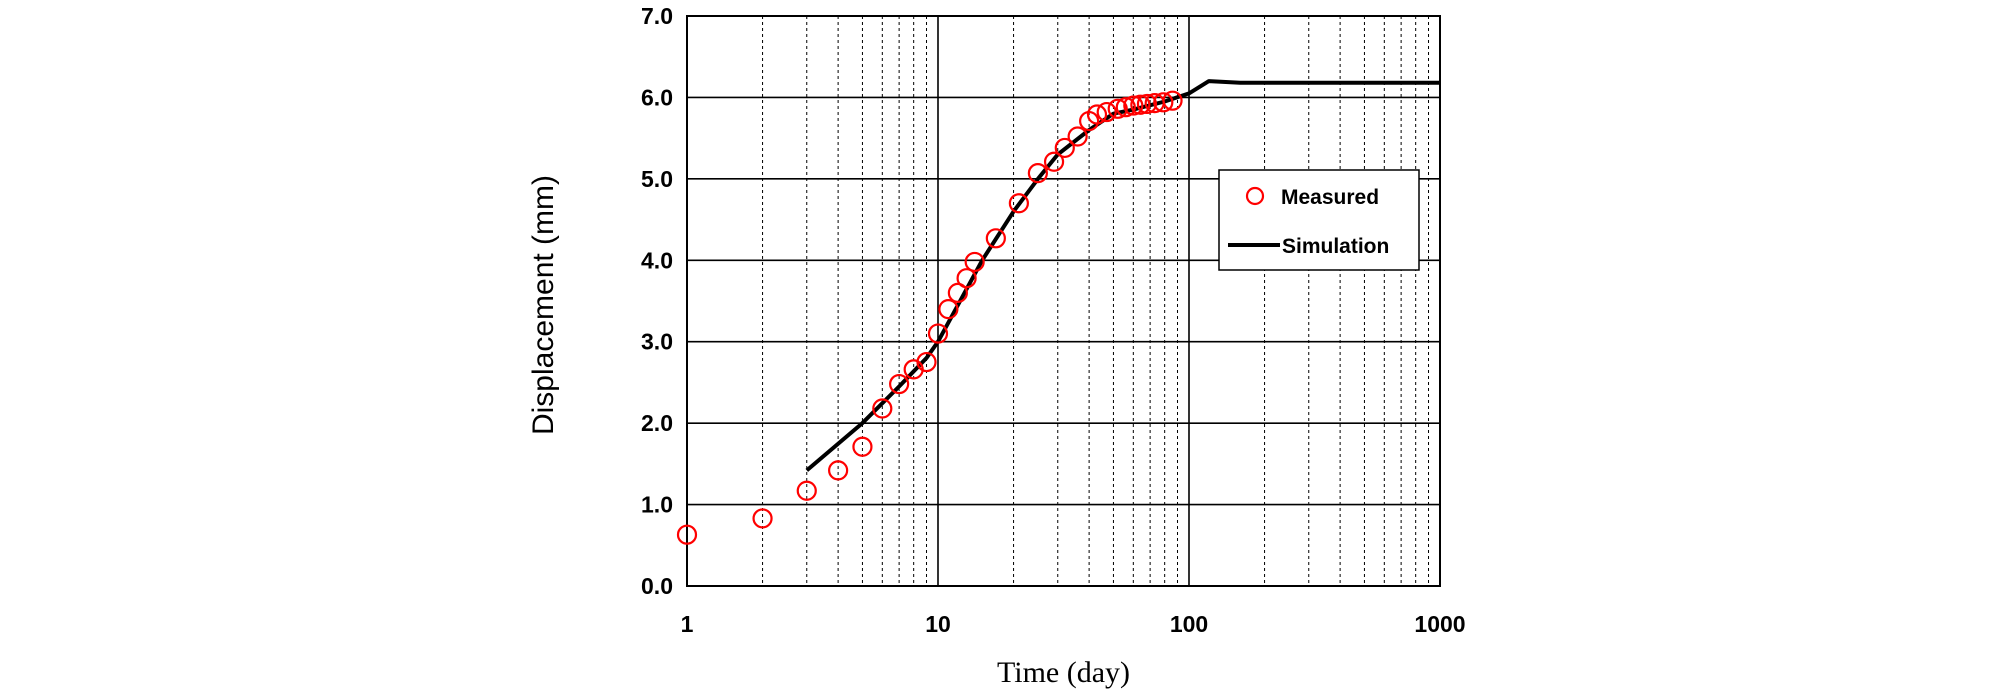 The width and height of the screenshot is (2008, 697). I want to click on x-tick-label: 1, so click(687, 624).